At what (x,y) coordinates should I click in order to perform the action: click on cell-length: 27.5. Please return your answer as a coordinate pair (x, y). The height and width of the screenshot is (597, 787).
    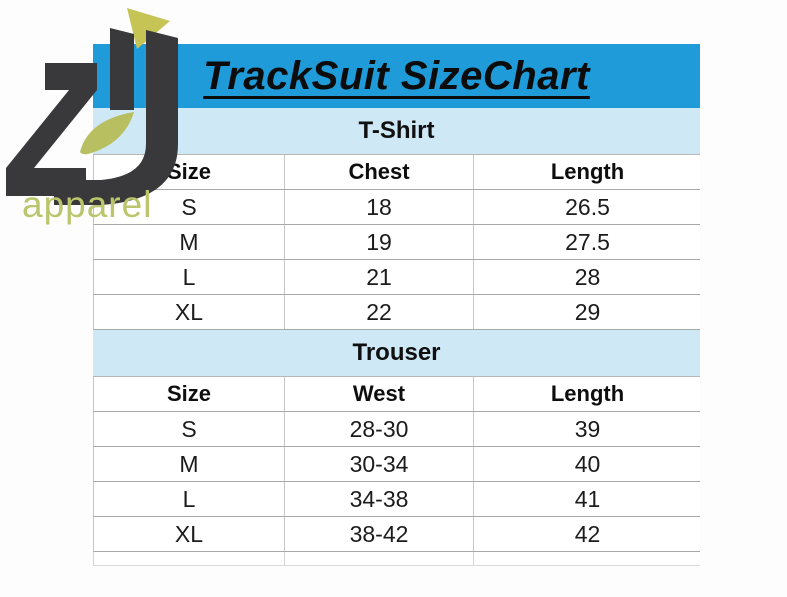
    Looking at the image, I should click on (587, 242).